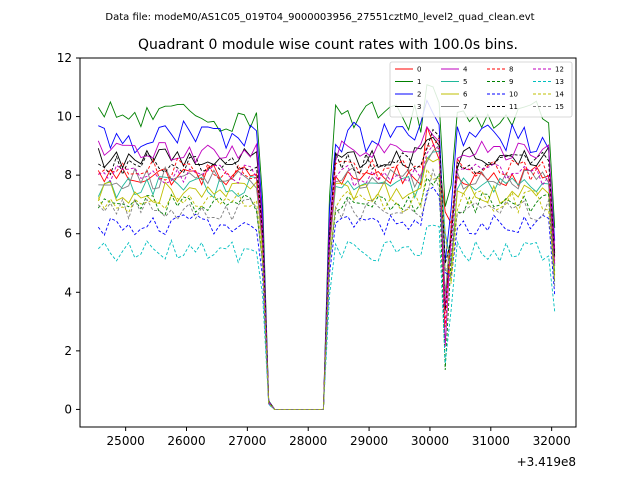 This screenshot has width=640, height=484. Describe the element at coordinates (369, 441) in the screenshot. I see `x-tick-label: 29000` at that location.